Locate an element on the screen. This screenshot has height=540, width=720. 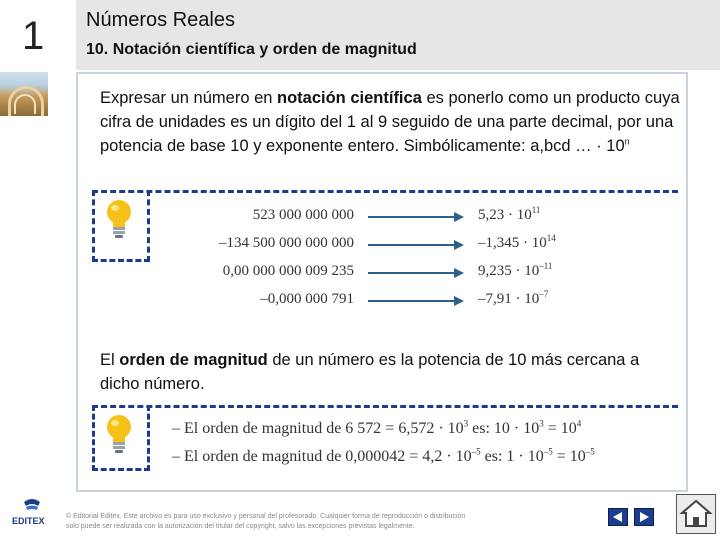
chapter-photo is located at coordinates (24, 94).